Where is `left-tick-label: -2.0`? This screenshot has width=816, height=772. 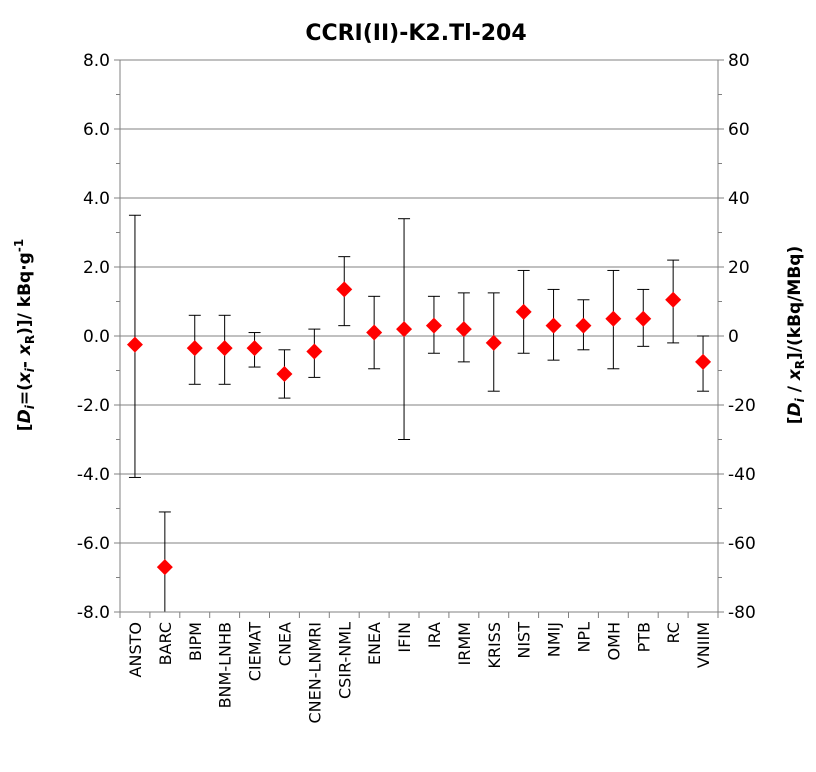
left-tick-label: -2.0 is located at coordinates (93, 406).